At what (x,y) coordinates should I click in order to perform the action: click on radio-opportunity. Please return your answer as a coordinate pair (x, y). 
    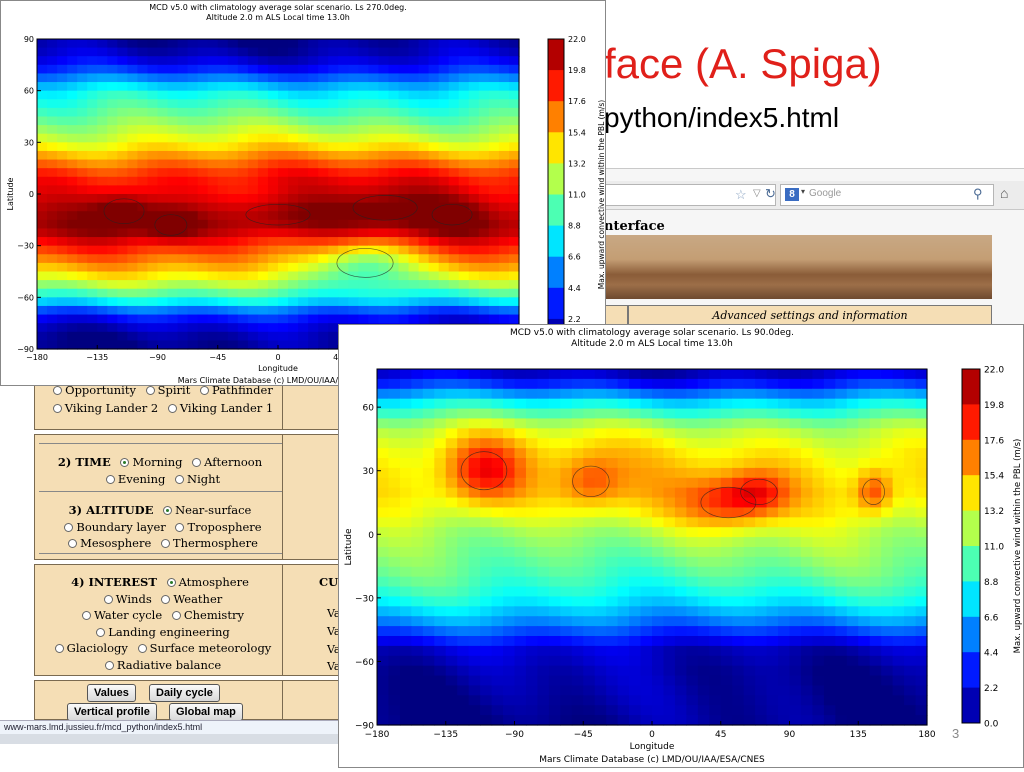
    Looking at the image, I should click on (58, 390).